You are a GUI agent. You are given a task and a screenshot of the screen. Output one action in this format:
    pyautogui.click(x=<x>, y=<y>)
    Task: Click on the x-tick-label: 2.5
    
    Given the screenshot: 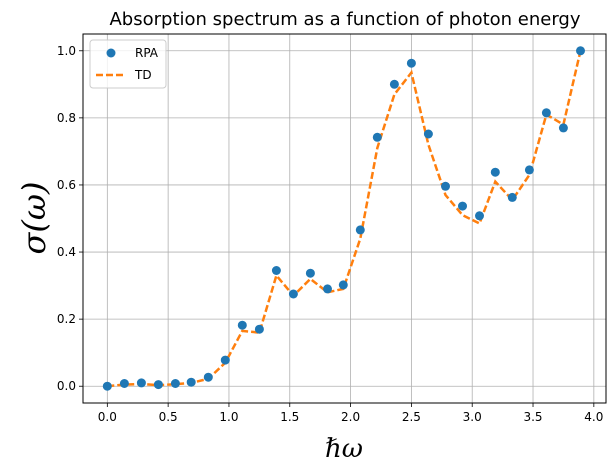 What is the action you would take?
    pyautogui.click(x=411, y=417)
    